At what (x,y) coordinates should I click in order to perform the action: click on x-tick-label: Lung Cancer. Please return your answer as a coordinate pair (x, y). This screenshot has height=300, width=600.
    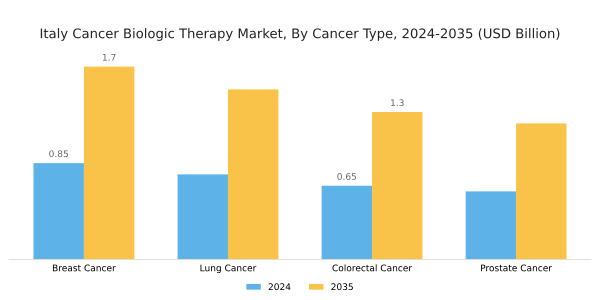
    Looking at the image, I should click on (228, 269).